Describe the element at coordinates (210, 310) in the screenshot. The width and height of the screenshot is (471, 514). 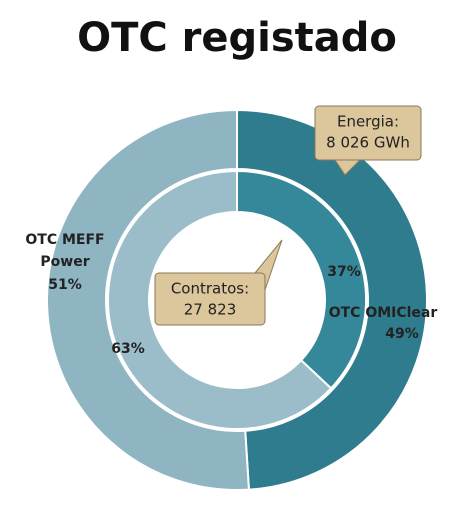
I see `callout-text: 27 823` at that location.